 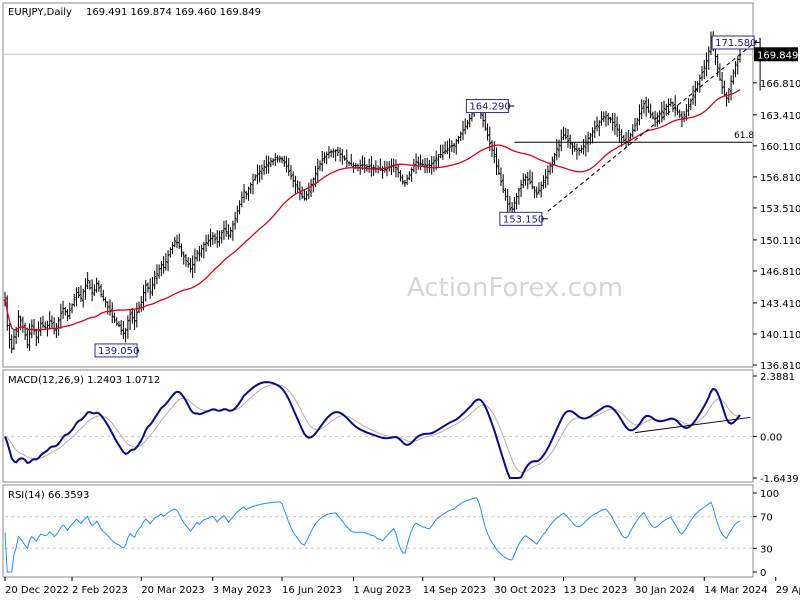 I want to click on macd-trendline, so click(x=692, y=425).